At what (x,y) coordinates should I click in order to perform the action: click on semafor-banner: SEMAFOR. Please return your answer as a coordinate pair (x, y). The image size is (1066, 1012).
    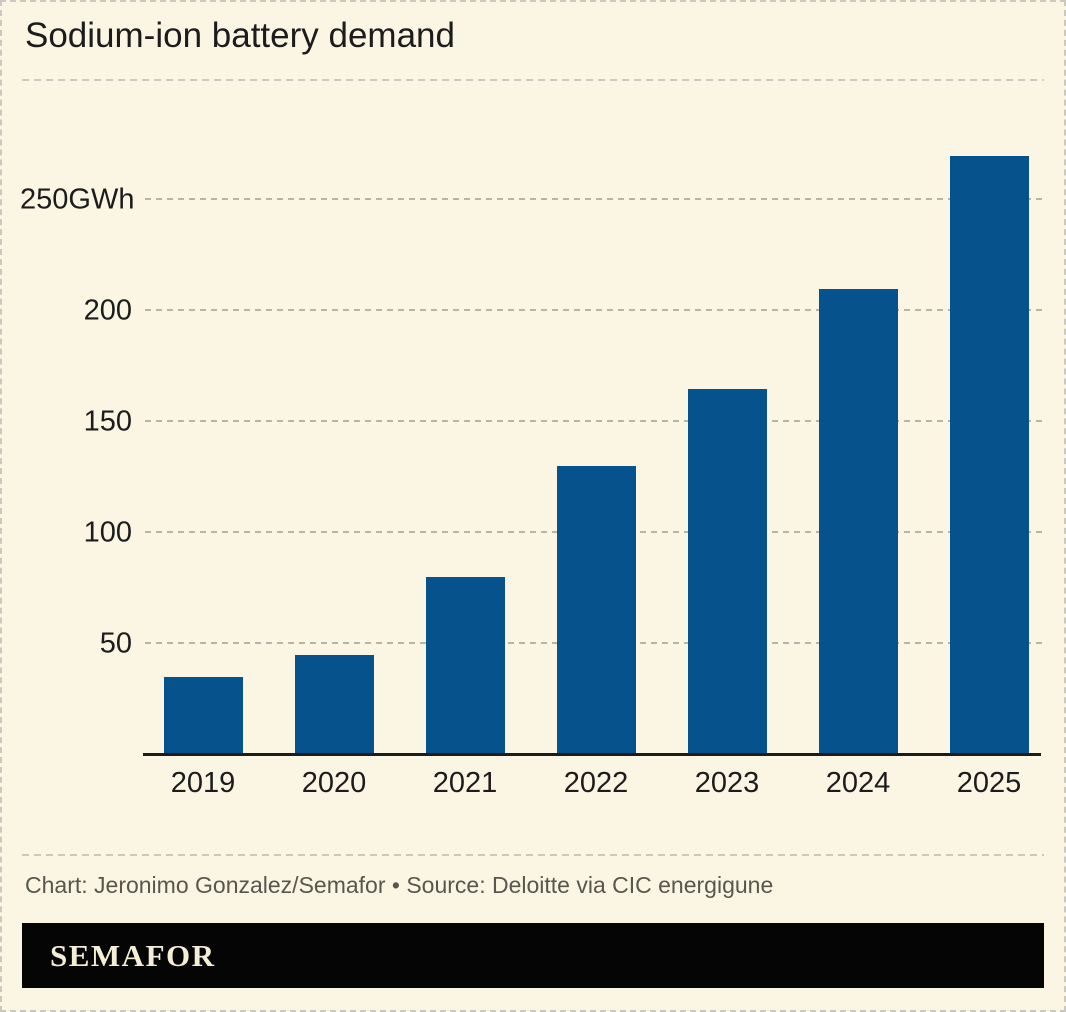
    Looking at the image, I should click on (533, 955).